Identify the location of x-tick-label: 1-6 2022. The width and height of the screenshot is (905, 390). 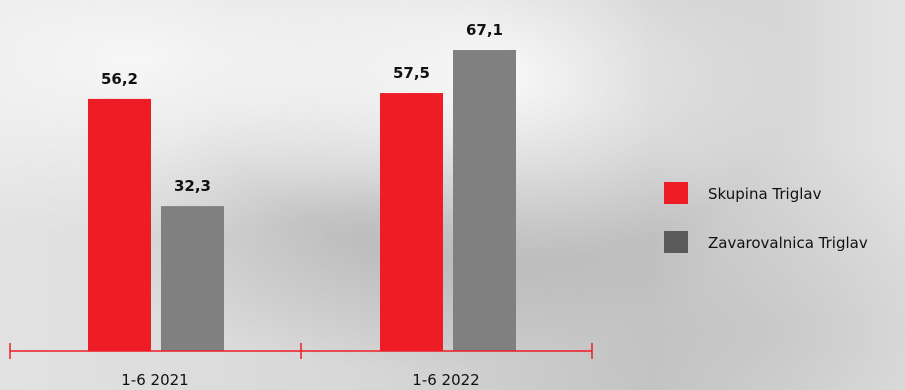
(445, 380).